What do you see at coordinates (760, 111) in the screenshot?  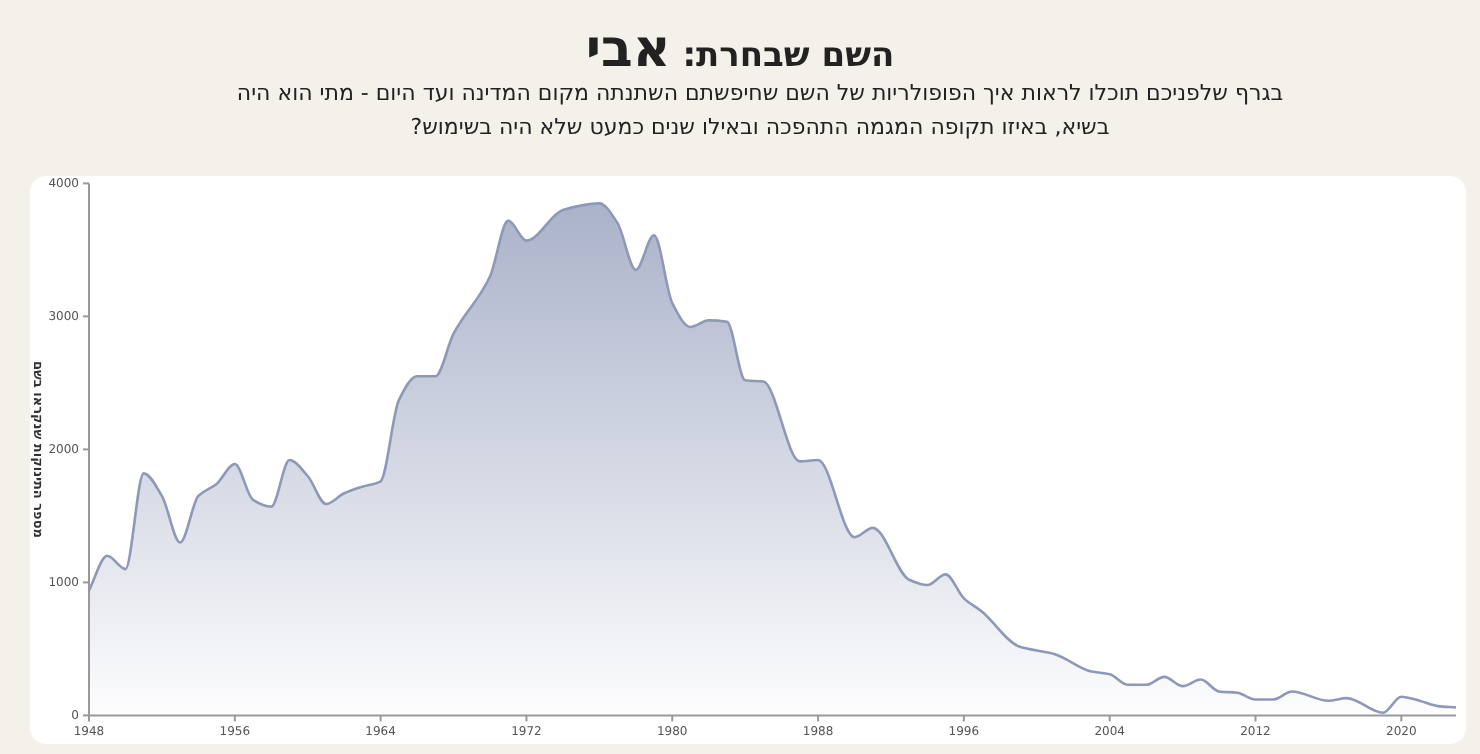 I see `chart-subtitle: בגרף שלפניכם תוכלו לראות איך הפופולריות של השם שחיפשתם השתנתה מקום המדינה ועד היום - מתי הוא היה בשיא, באיזו תקופה המגמה התהפכה ובאילו שנים כמעט שלא היה בשימוש?` at bounding box center [760, 111].